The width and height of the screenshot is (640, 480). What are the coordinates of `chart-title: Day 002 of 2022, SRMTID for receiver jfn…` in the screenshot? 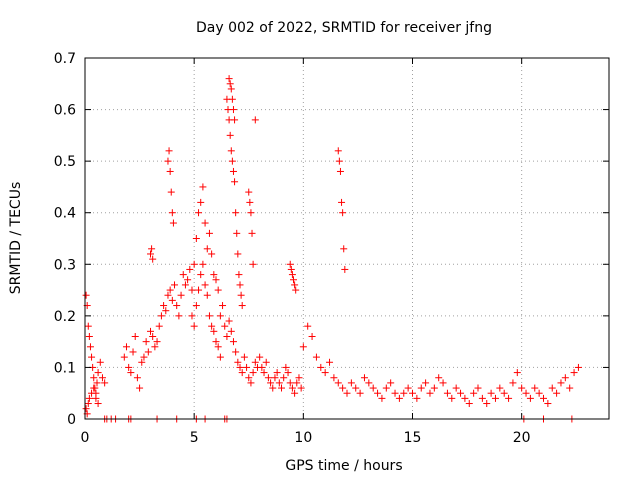 It's located at (344, 28).